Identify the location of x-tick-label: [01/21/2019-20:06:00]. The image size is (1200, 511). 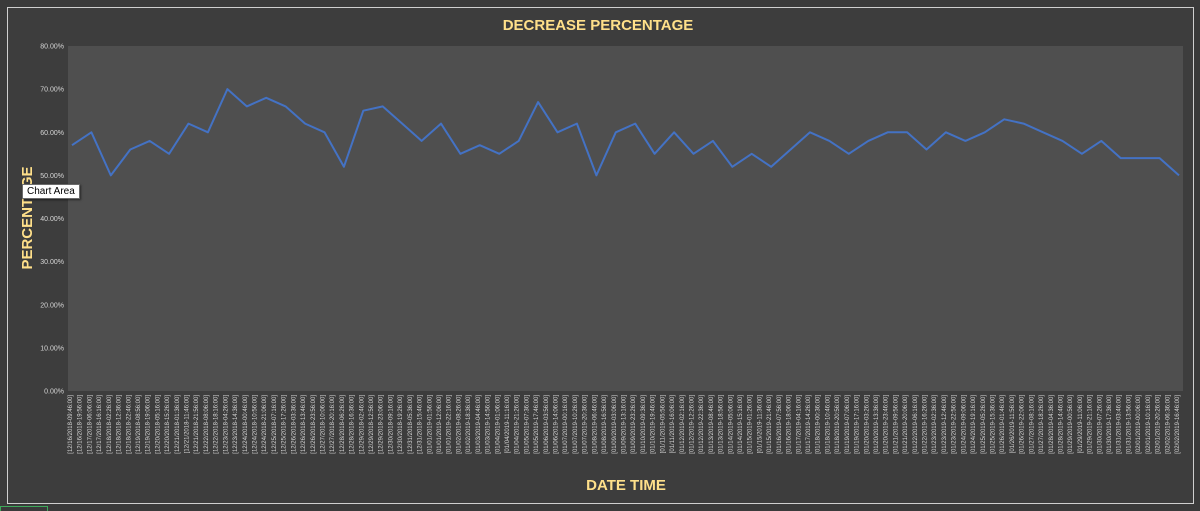
(906, 424).